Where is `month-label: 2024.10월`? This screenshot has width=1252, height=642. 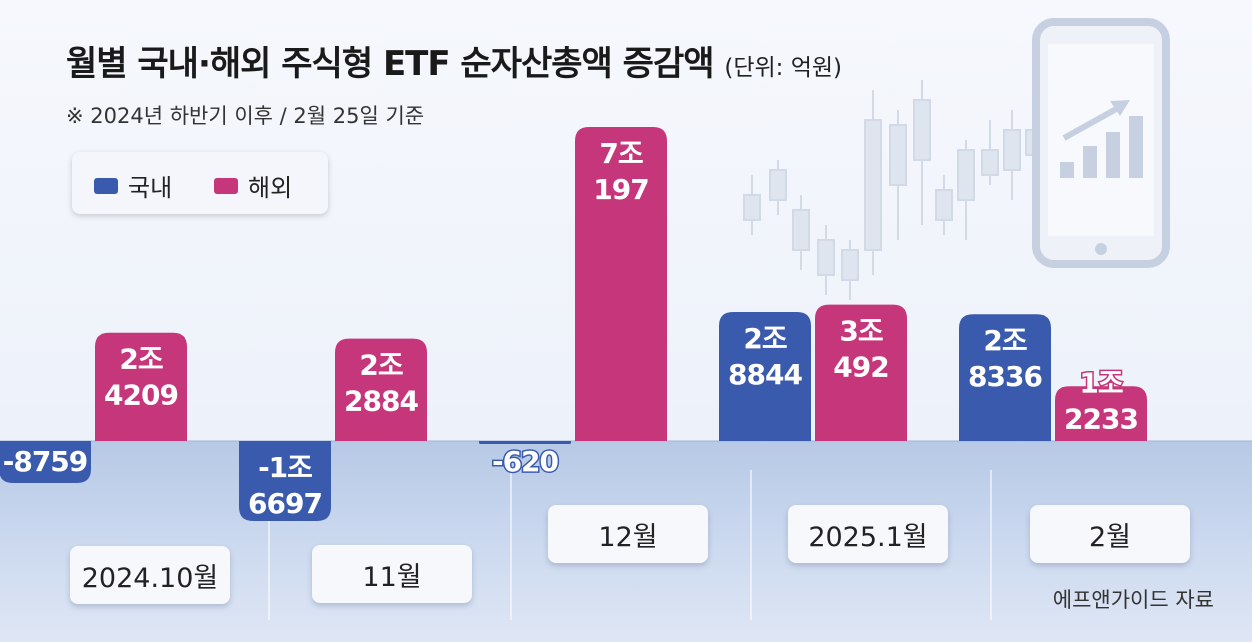 month-label: 2024.10월 is located at coordinates (150, 575).